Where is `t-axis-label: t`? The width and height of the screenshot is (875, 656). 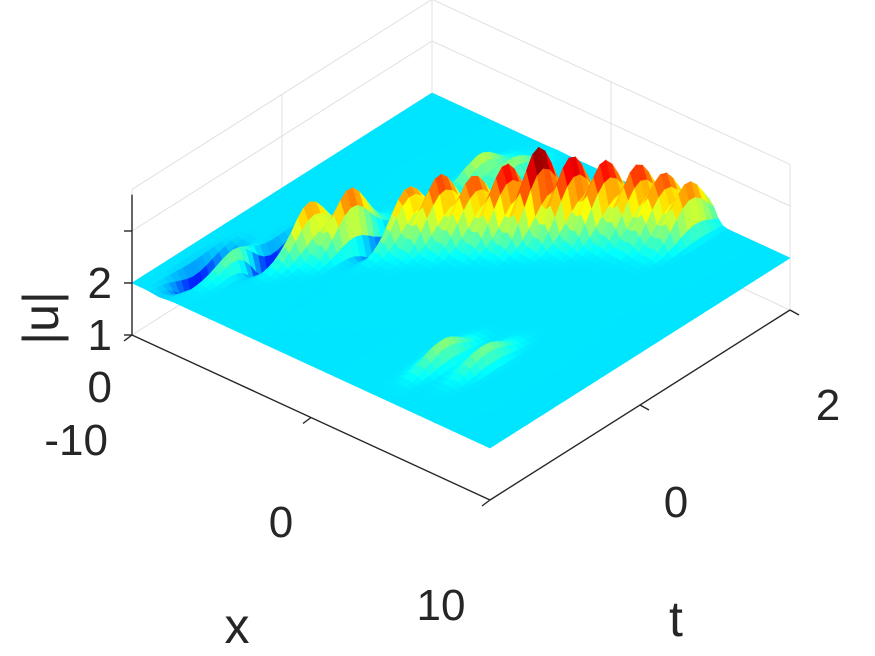 t-axis-label: t is located at coordinates (676, 619).